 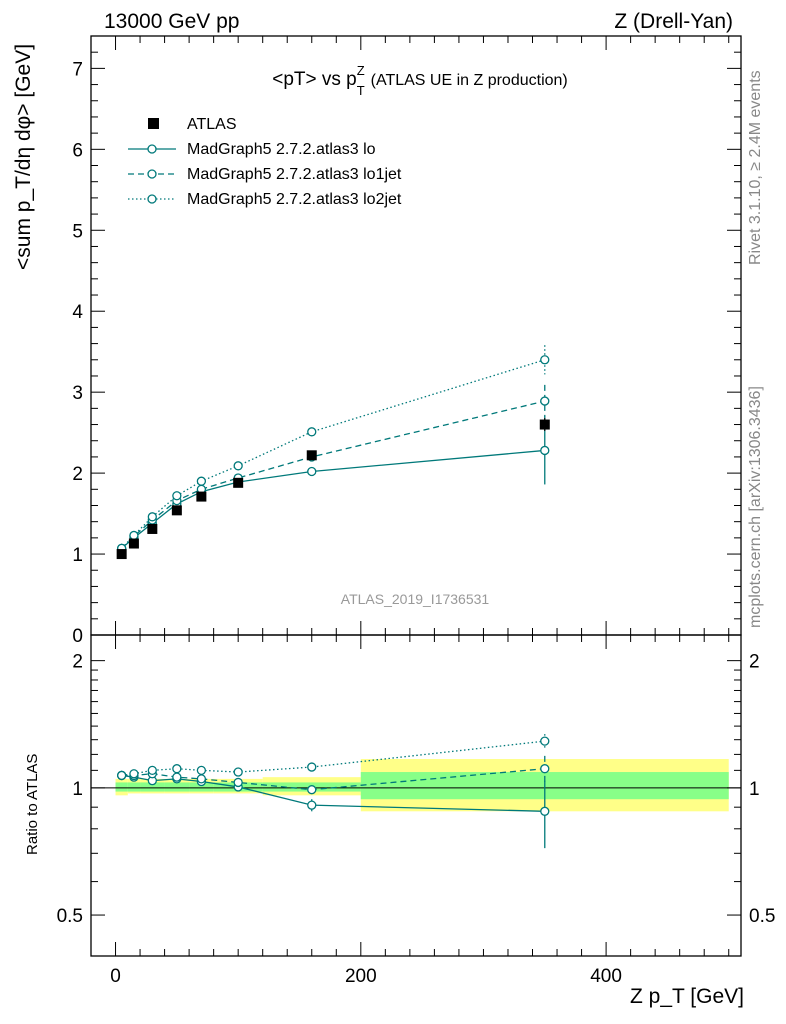 I want to click on ratio-y-tick-label: 1, so click(x=77, y=789).